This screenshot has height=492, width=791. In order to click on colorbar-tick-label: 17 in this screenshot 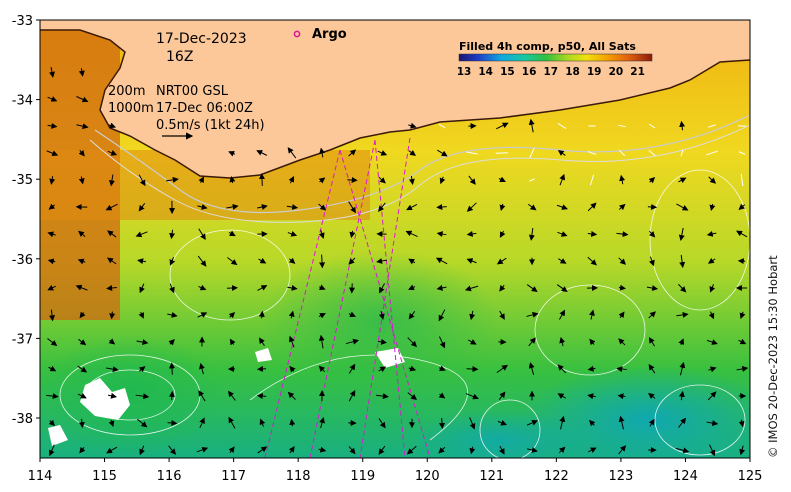, I will do `click(550, 72)`.